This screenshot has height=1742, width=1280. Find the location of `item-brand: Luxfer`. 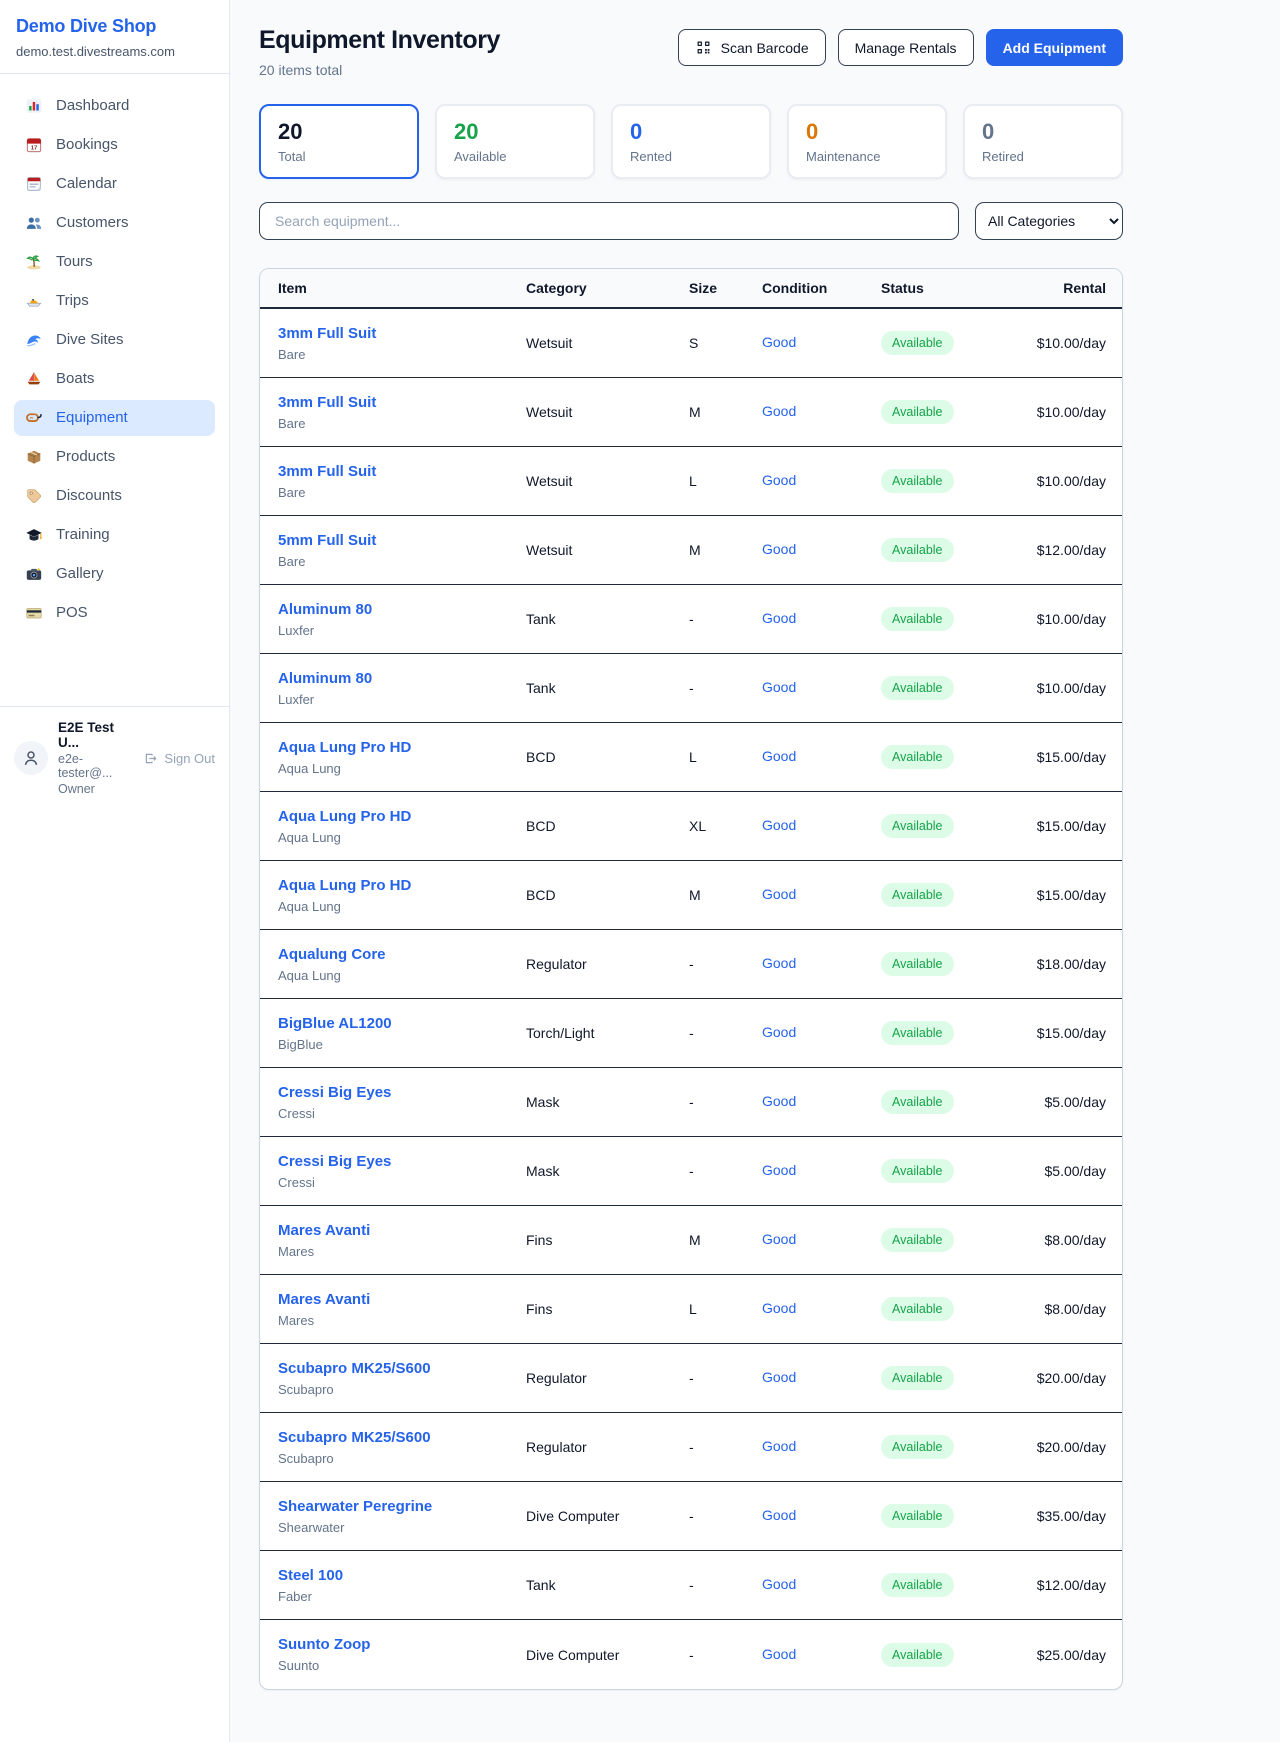

item-brand: Luxfer is located at coordinates (296, 630).